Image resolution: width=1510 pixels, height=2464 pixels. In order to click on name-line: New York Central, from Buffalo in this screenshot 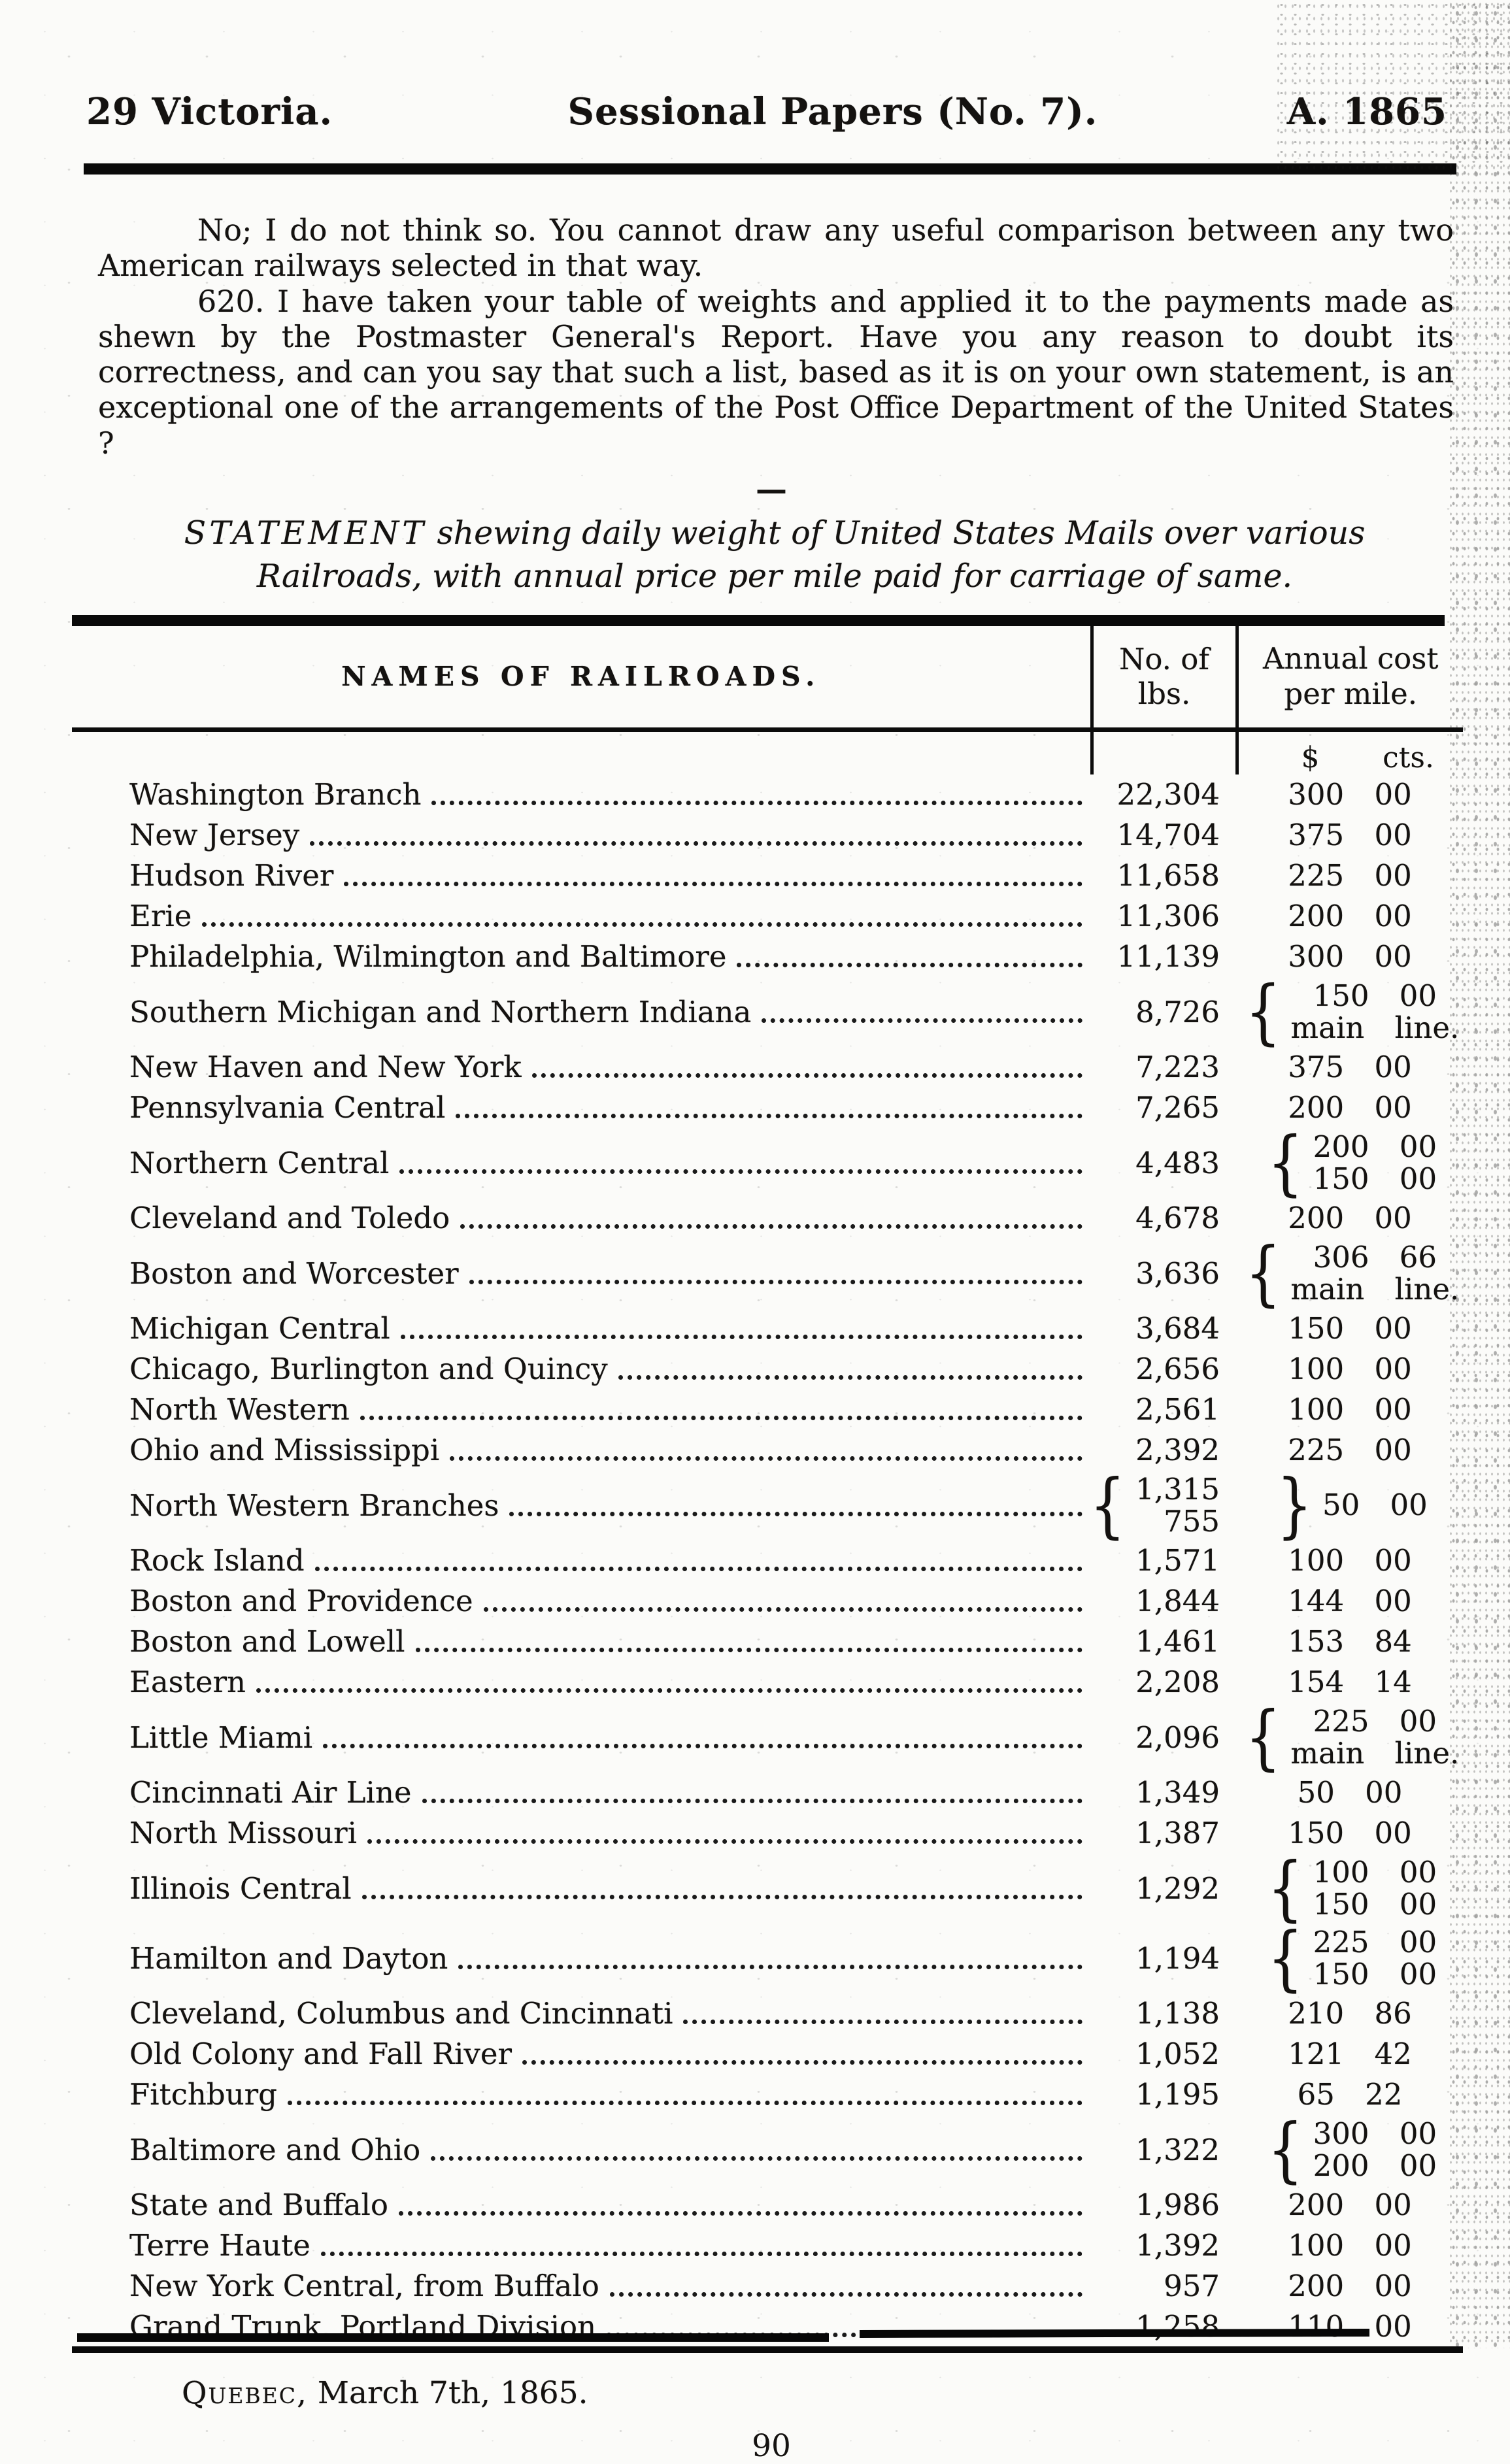, I will do `click(610, 2286)`.